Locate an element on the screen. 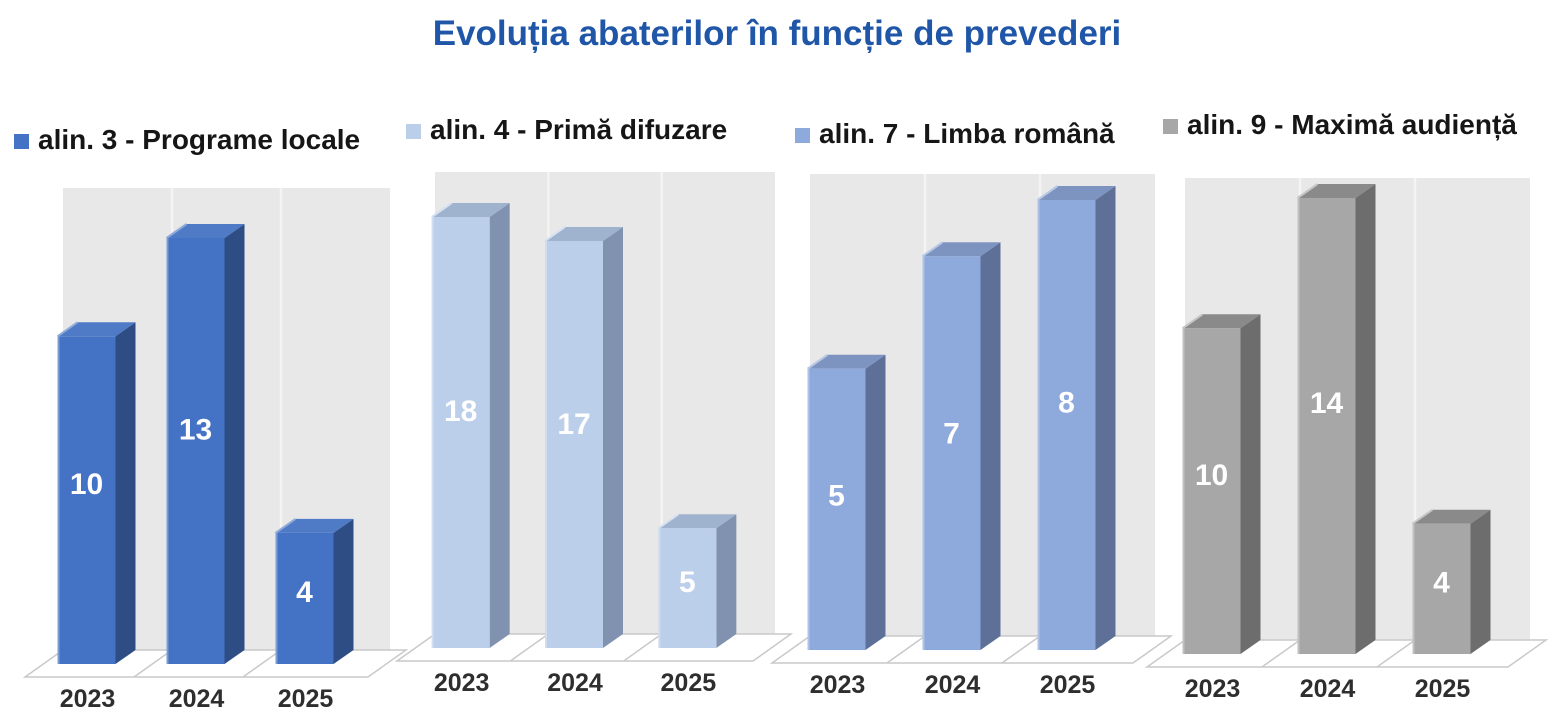  legend-label: alin. 9 - Maximă audiență is located at coordinates (1352, 124).